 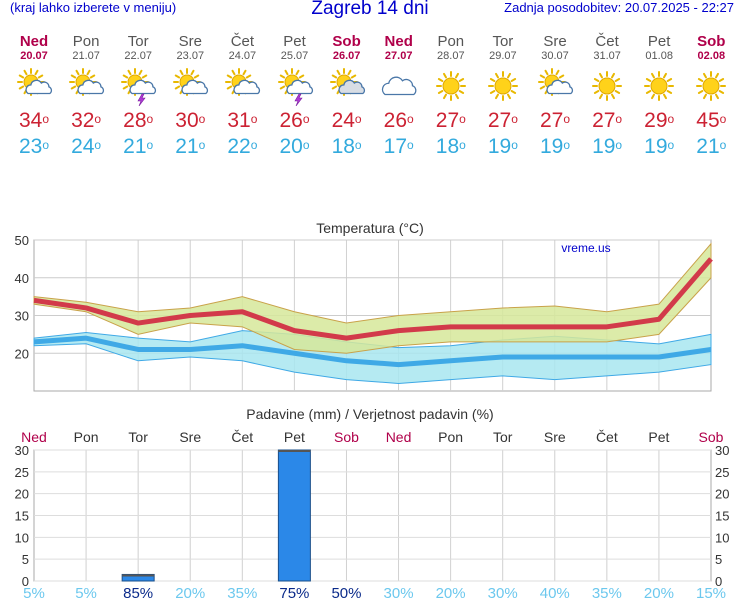 I want to click on y-tick-label: 50, so click(x=22, y=240).